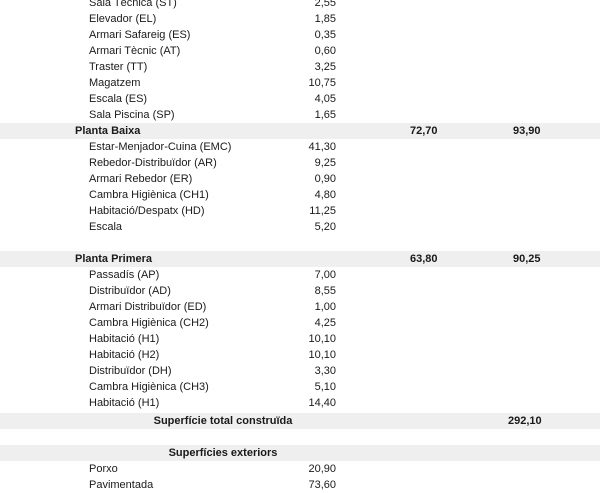  I want to click on total-value: 292,10, so click(525, 421).